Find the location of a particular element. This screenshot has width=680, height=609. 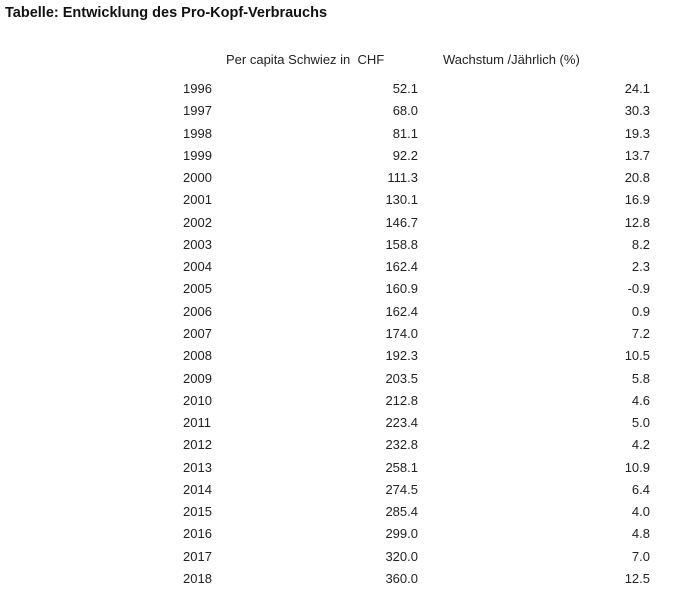

growth-value: -0.9 is located at coordinates (638, 289).